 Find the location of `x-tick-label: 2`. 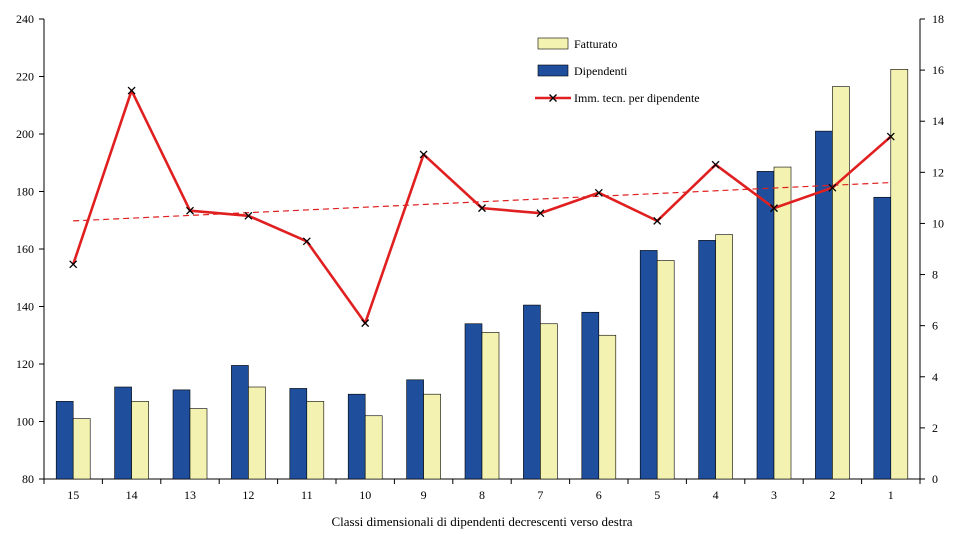

x-tick-label: 2 is located at coordinates (832, 495).